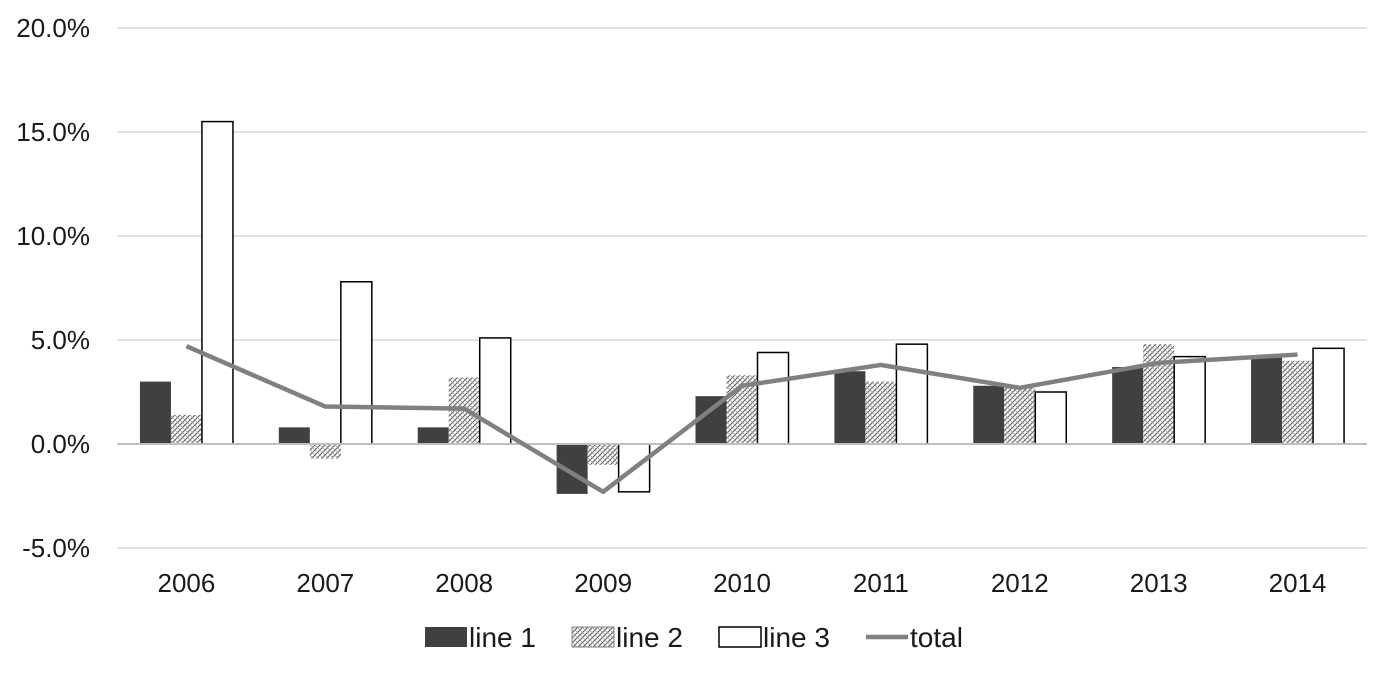 This screenshot has width=1391, height=679. I want to click on y-tick-label: -5.0%, so click(56, 548).